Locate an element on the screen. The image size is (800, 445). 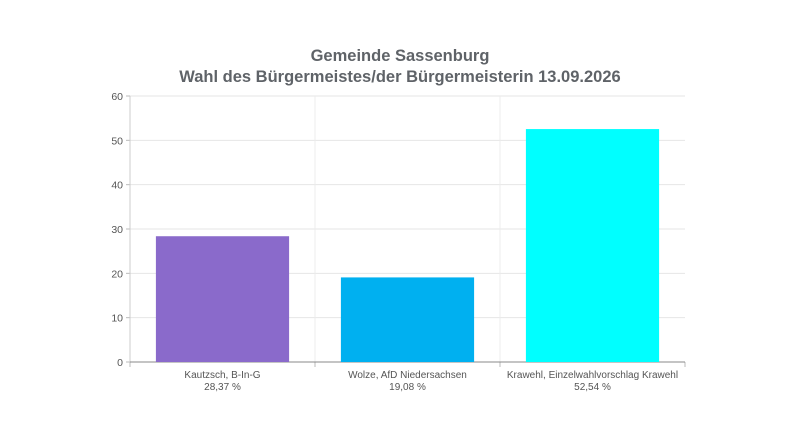
value-label: 19,08 % is located at coordinates (407, 387).